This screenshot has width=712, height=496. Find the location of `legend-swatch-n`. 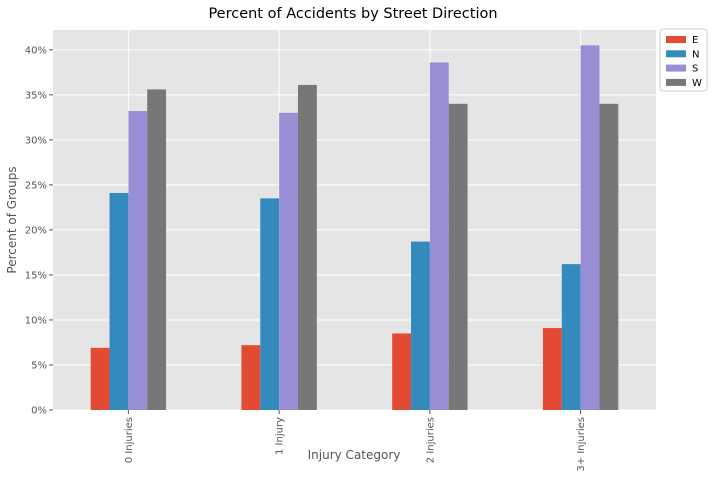

legend-swatch-n is located at coordinates (676, 54).